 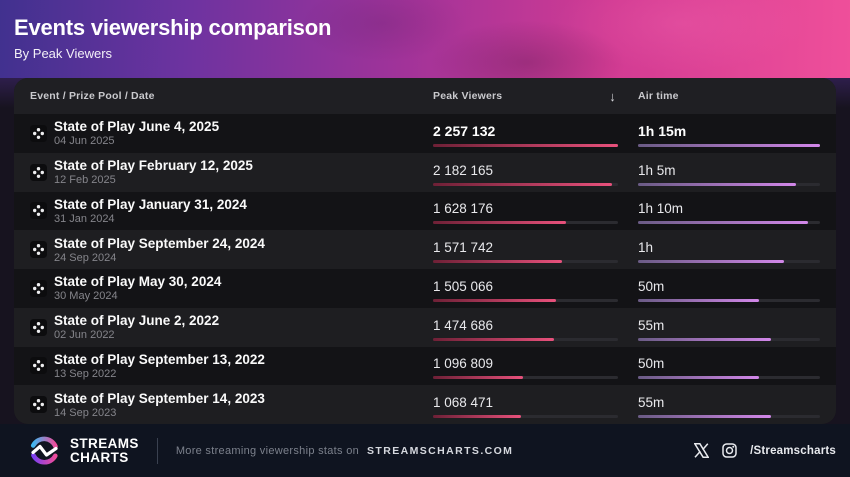 I want to click on event-name: State of Play January 31, 2024, so click(x=150, y=204).